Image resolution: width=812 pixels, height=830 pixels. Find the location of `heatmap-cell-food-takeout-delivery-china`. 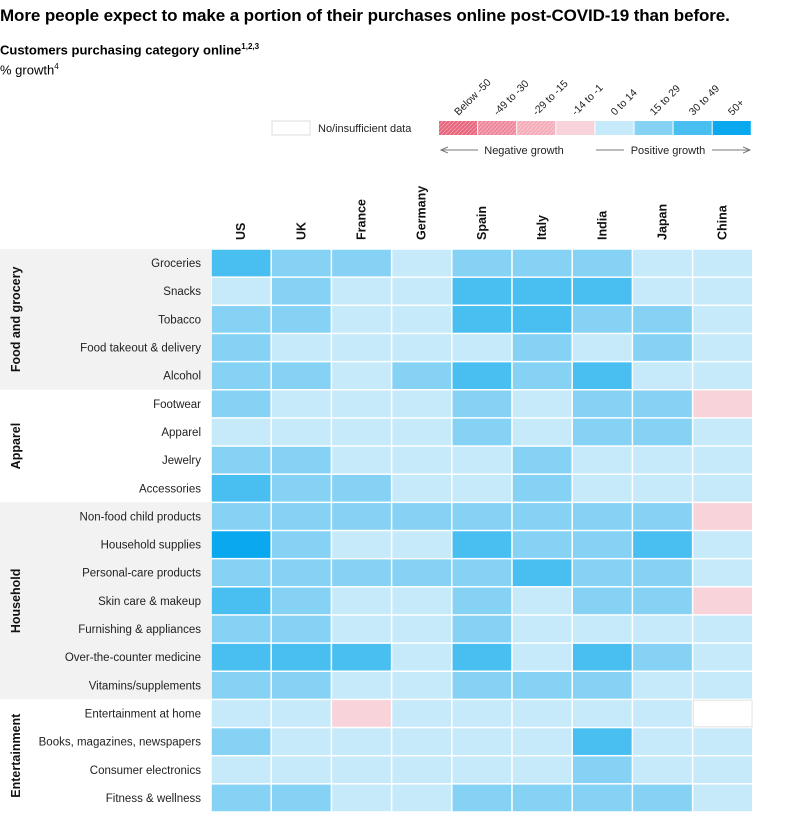

heatmap-cell-food-takeout-delivery-china is located at coordinates (723, 347).